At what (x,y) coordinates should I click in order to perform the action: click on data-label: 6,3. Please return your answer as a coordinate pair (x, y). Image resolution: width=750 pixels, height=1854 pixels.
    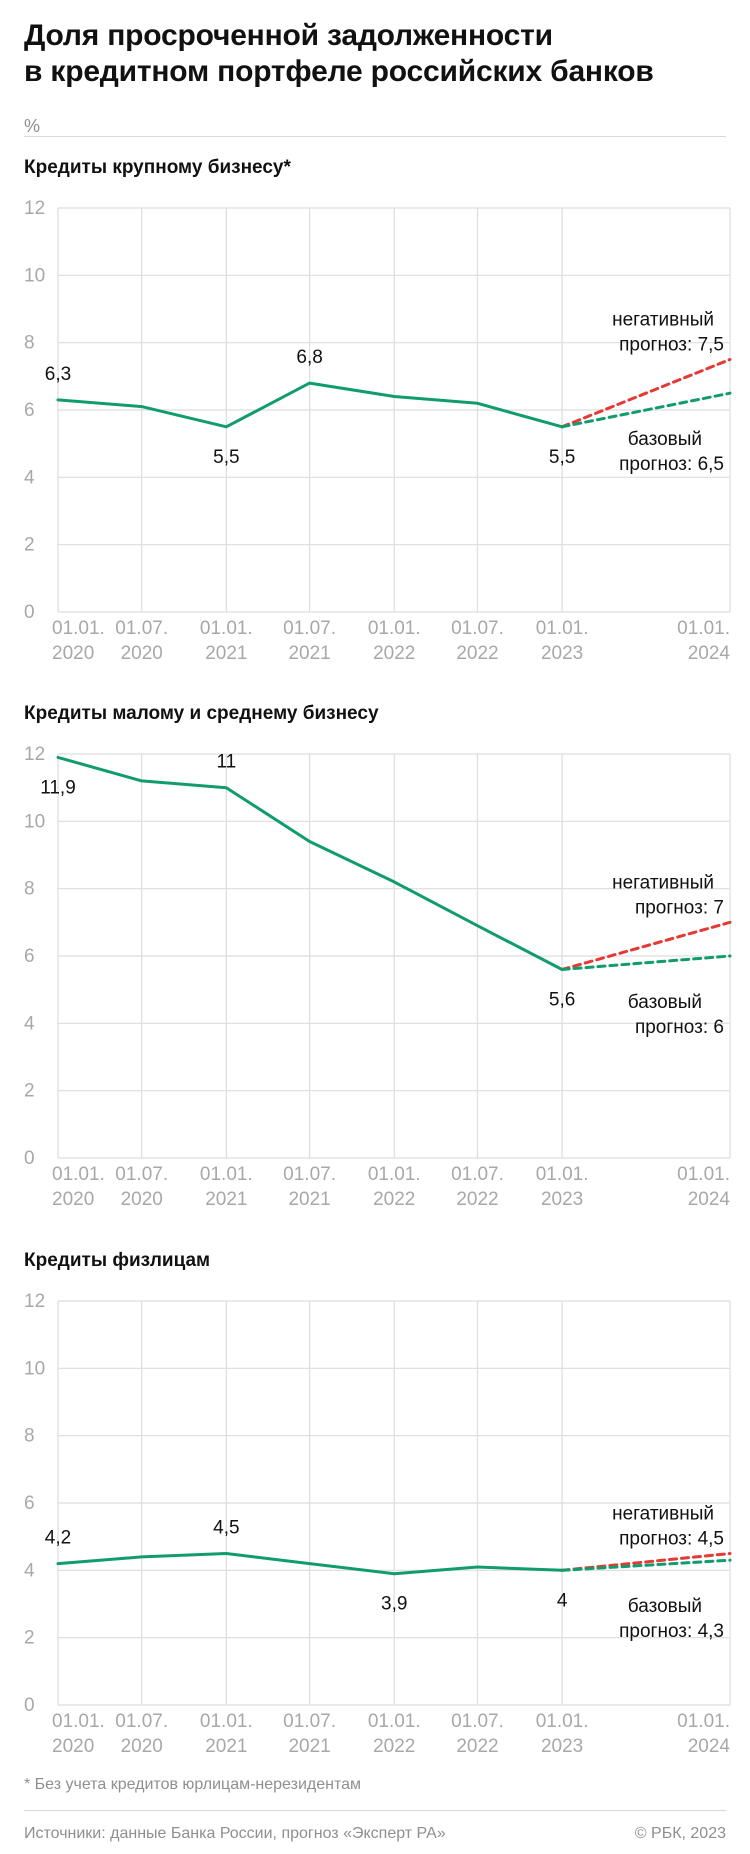
    Looking at the image, I should click on (58, 374).